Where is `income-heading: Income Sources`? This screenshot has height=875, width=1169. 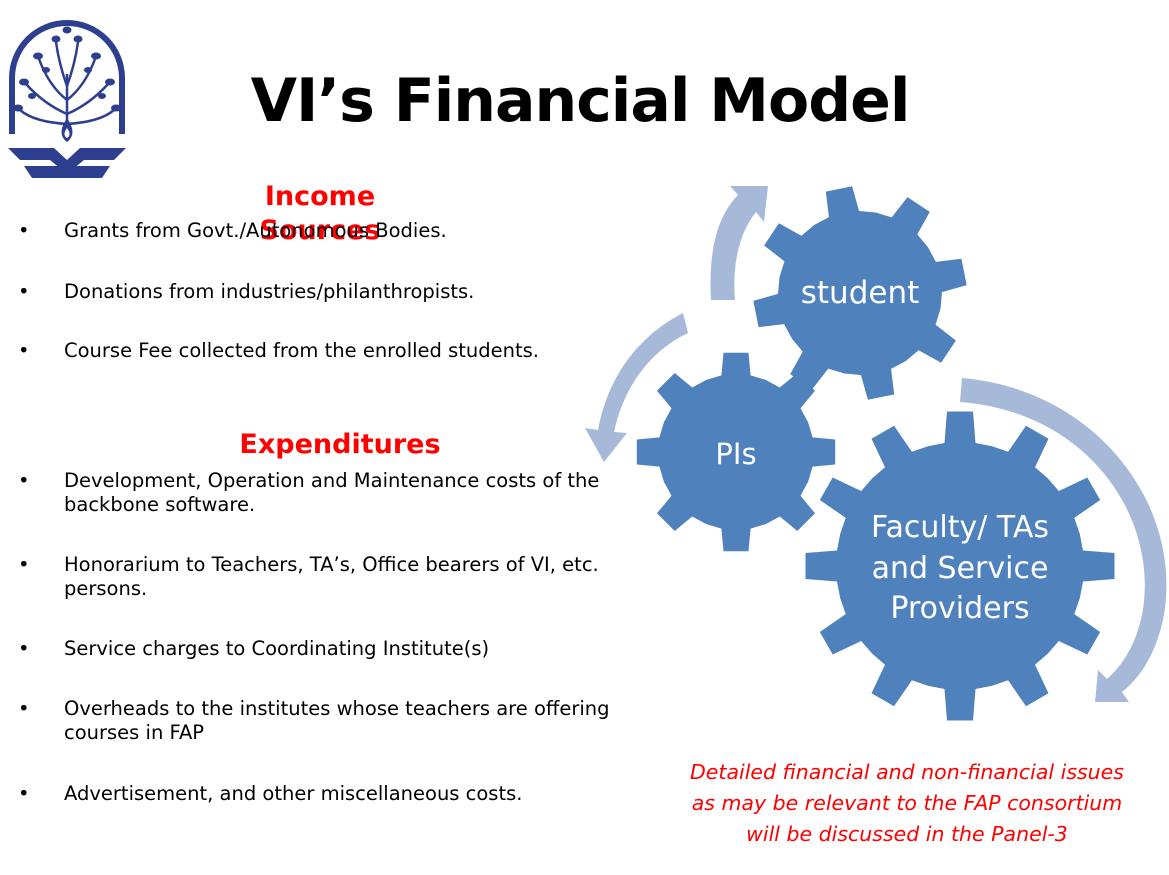
income-heading: Income Sources is located at coordinates (320, 213).